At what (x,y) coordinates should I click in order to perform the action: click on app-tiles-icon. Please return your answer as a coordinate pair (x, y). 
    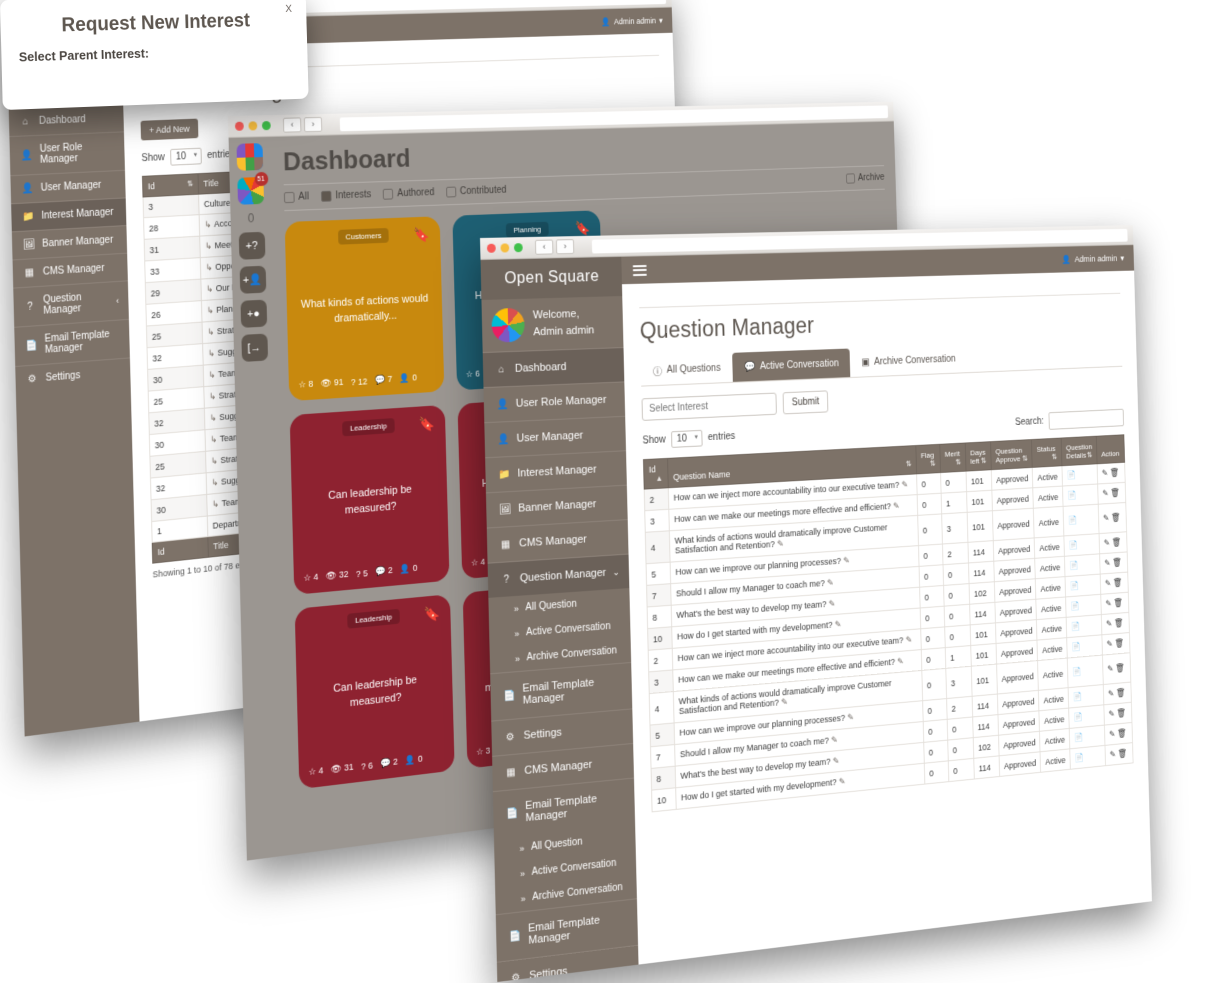
    Looking at the image, I should click on (249, 157).